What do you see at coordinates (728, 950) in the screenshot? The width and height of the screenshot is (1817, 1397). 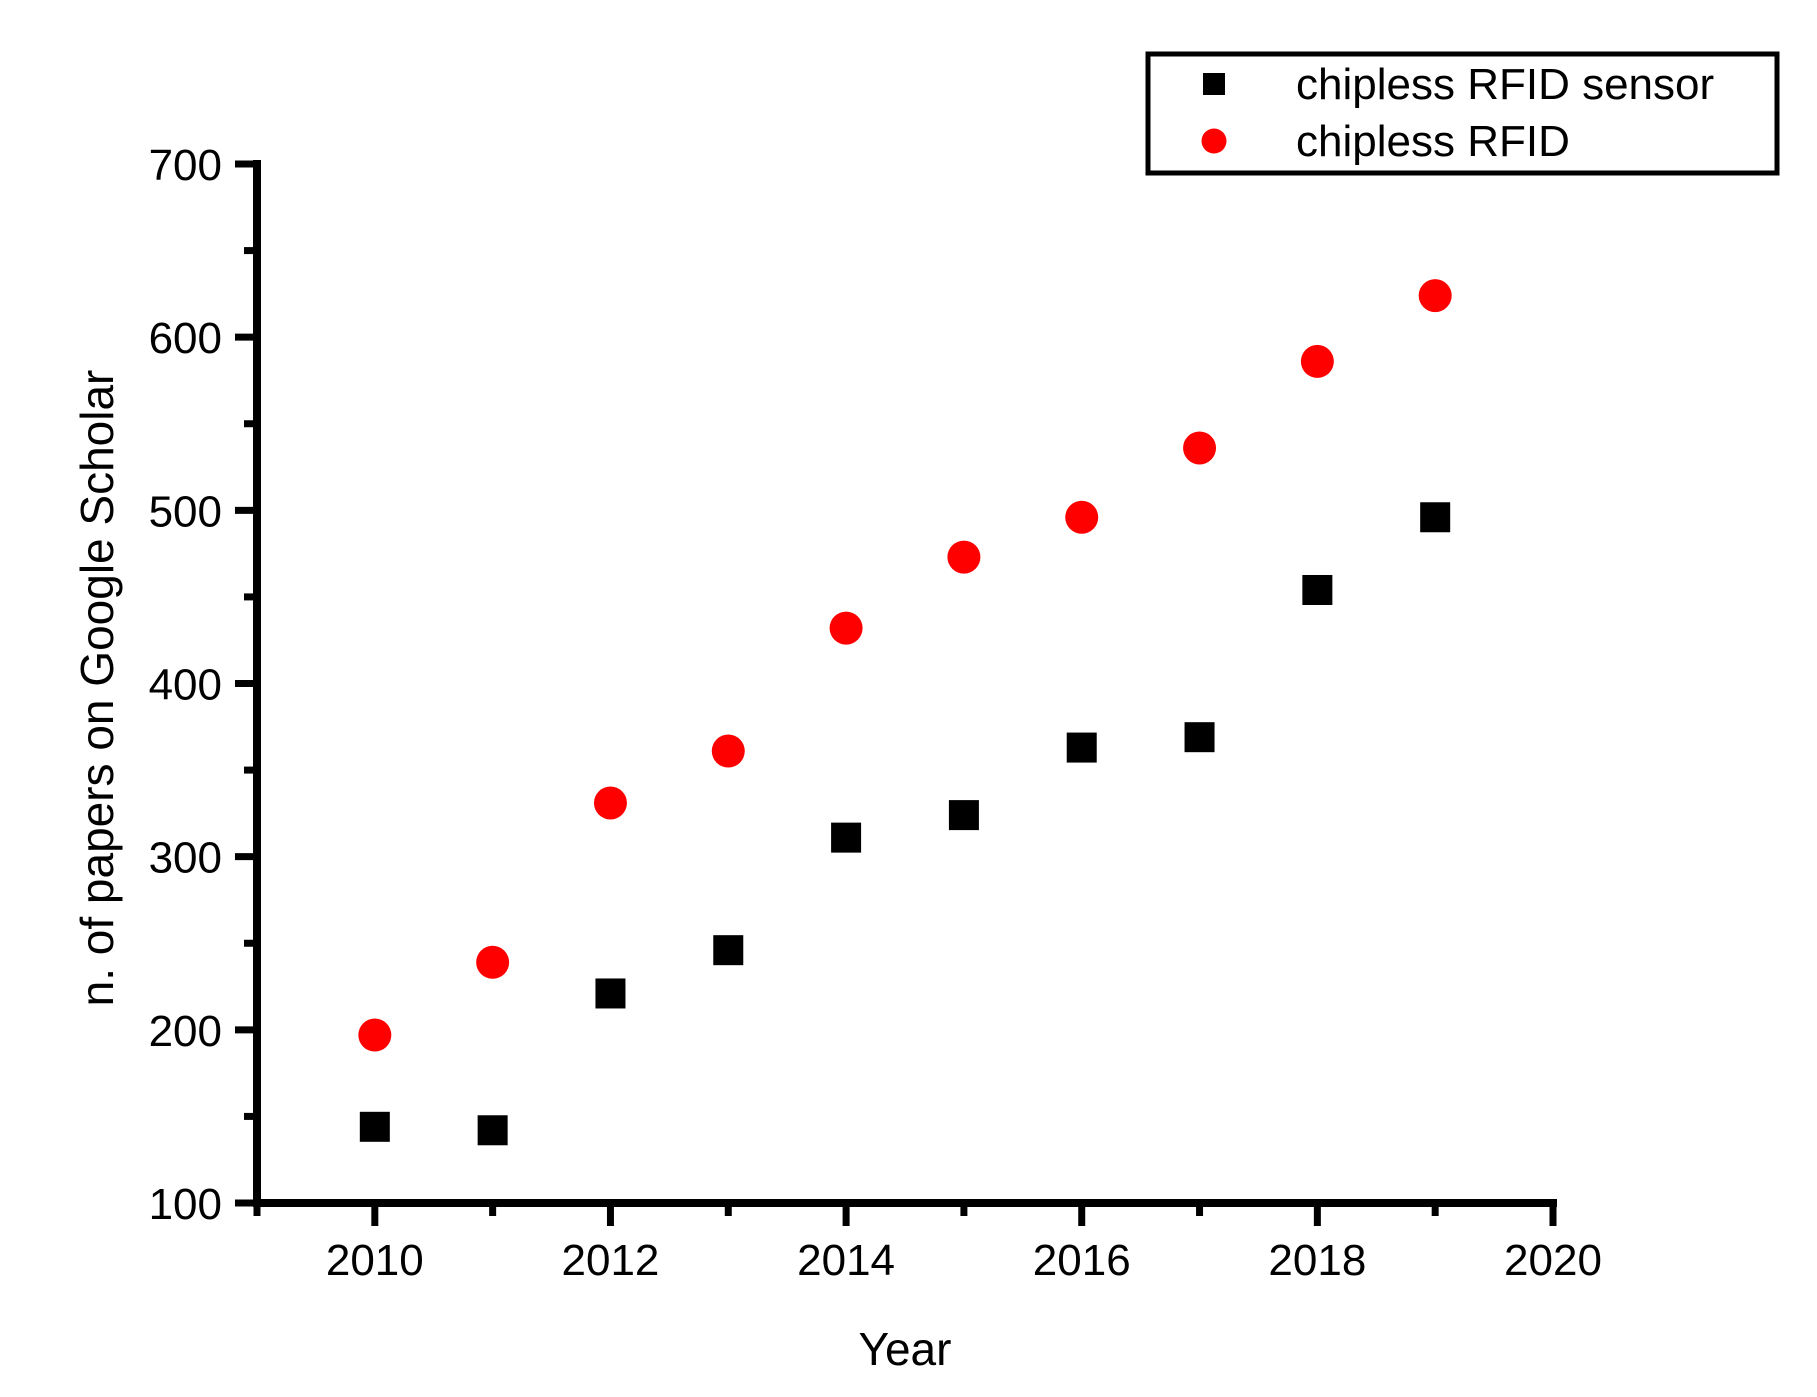 I see `data-point-chipless-rfid-sensor-2013` at bounding box center [728, 950].